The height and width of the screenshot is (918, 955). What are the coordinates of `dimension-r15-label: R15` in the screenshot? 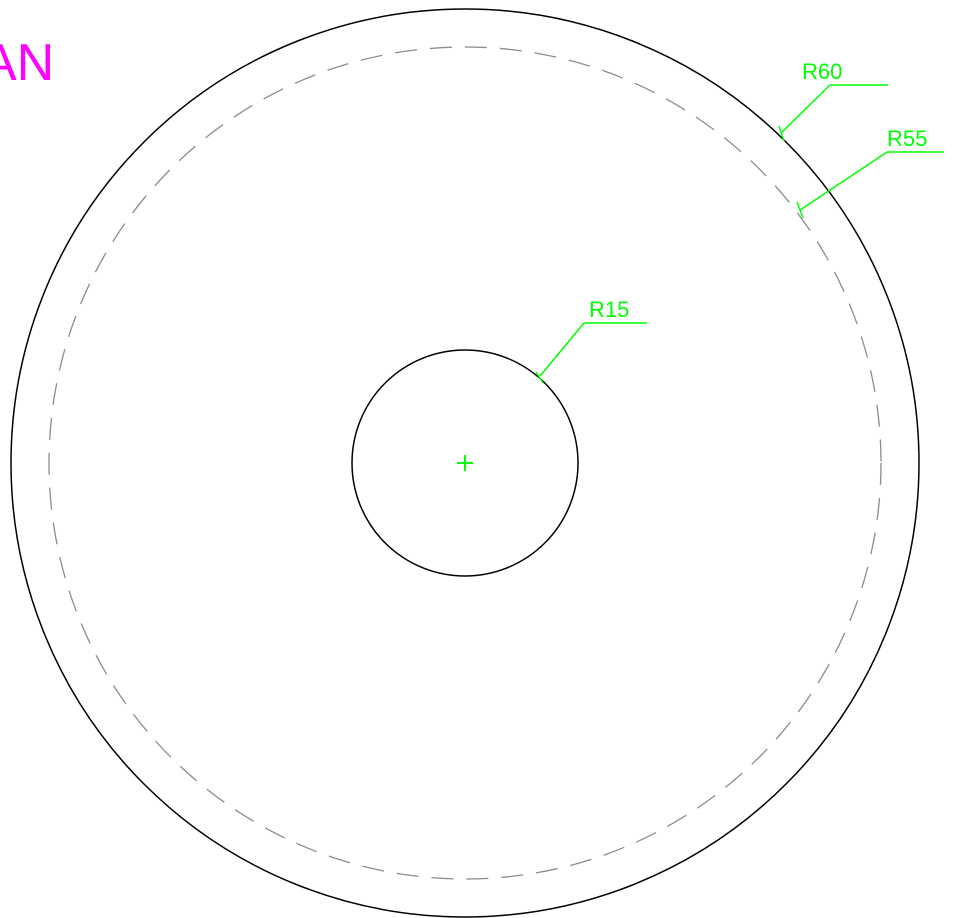 It's located at (609, 309).